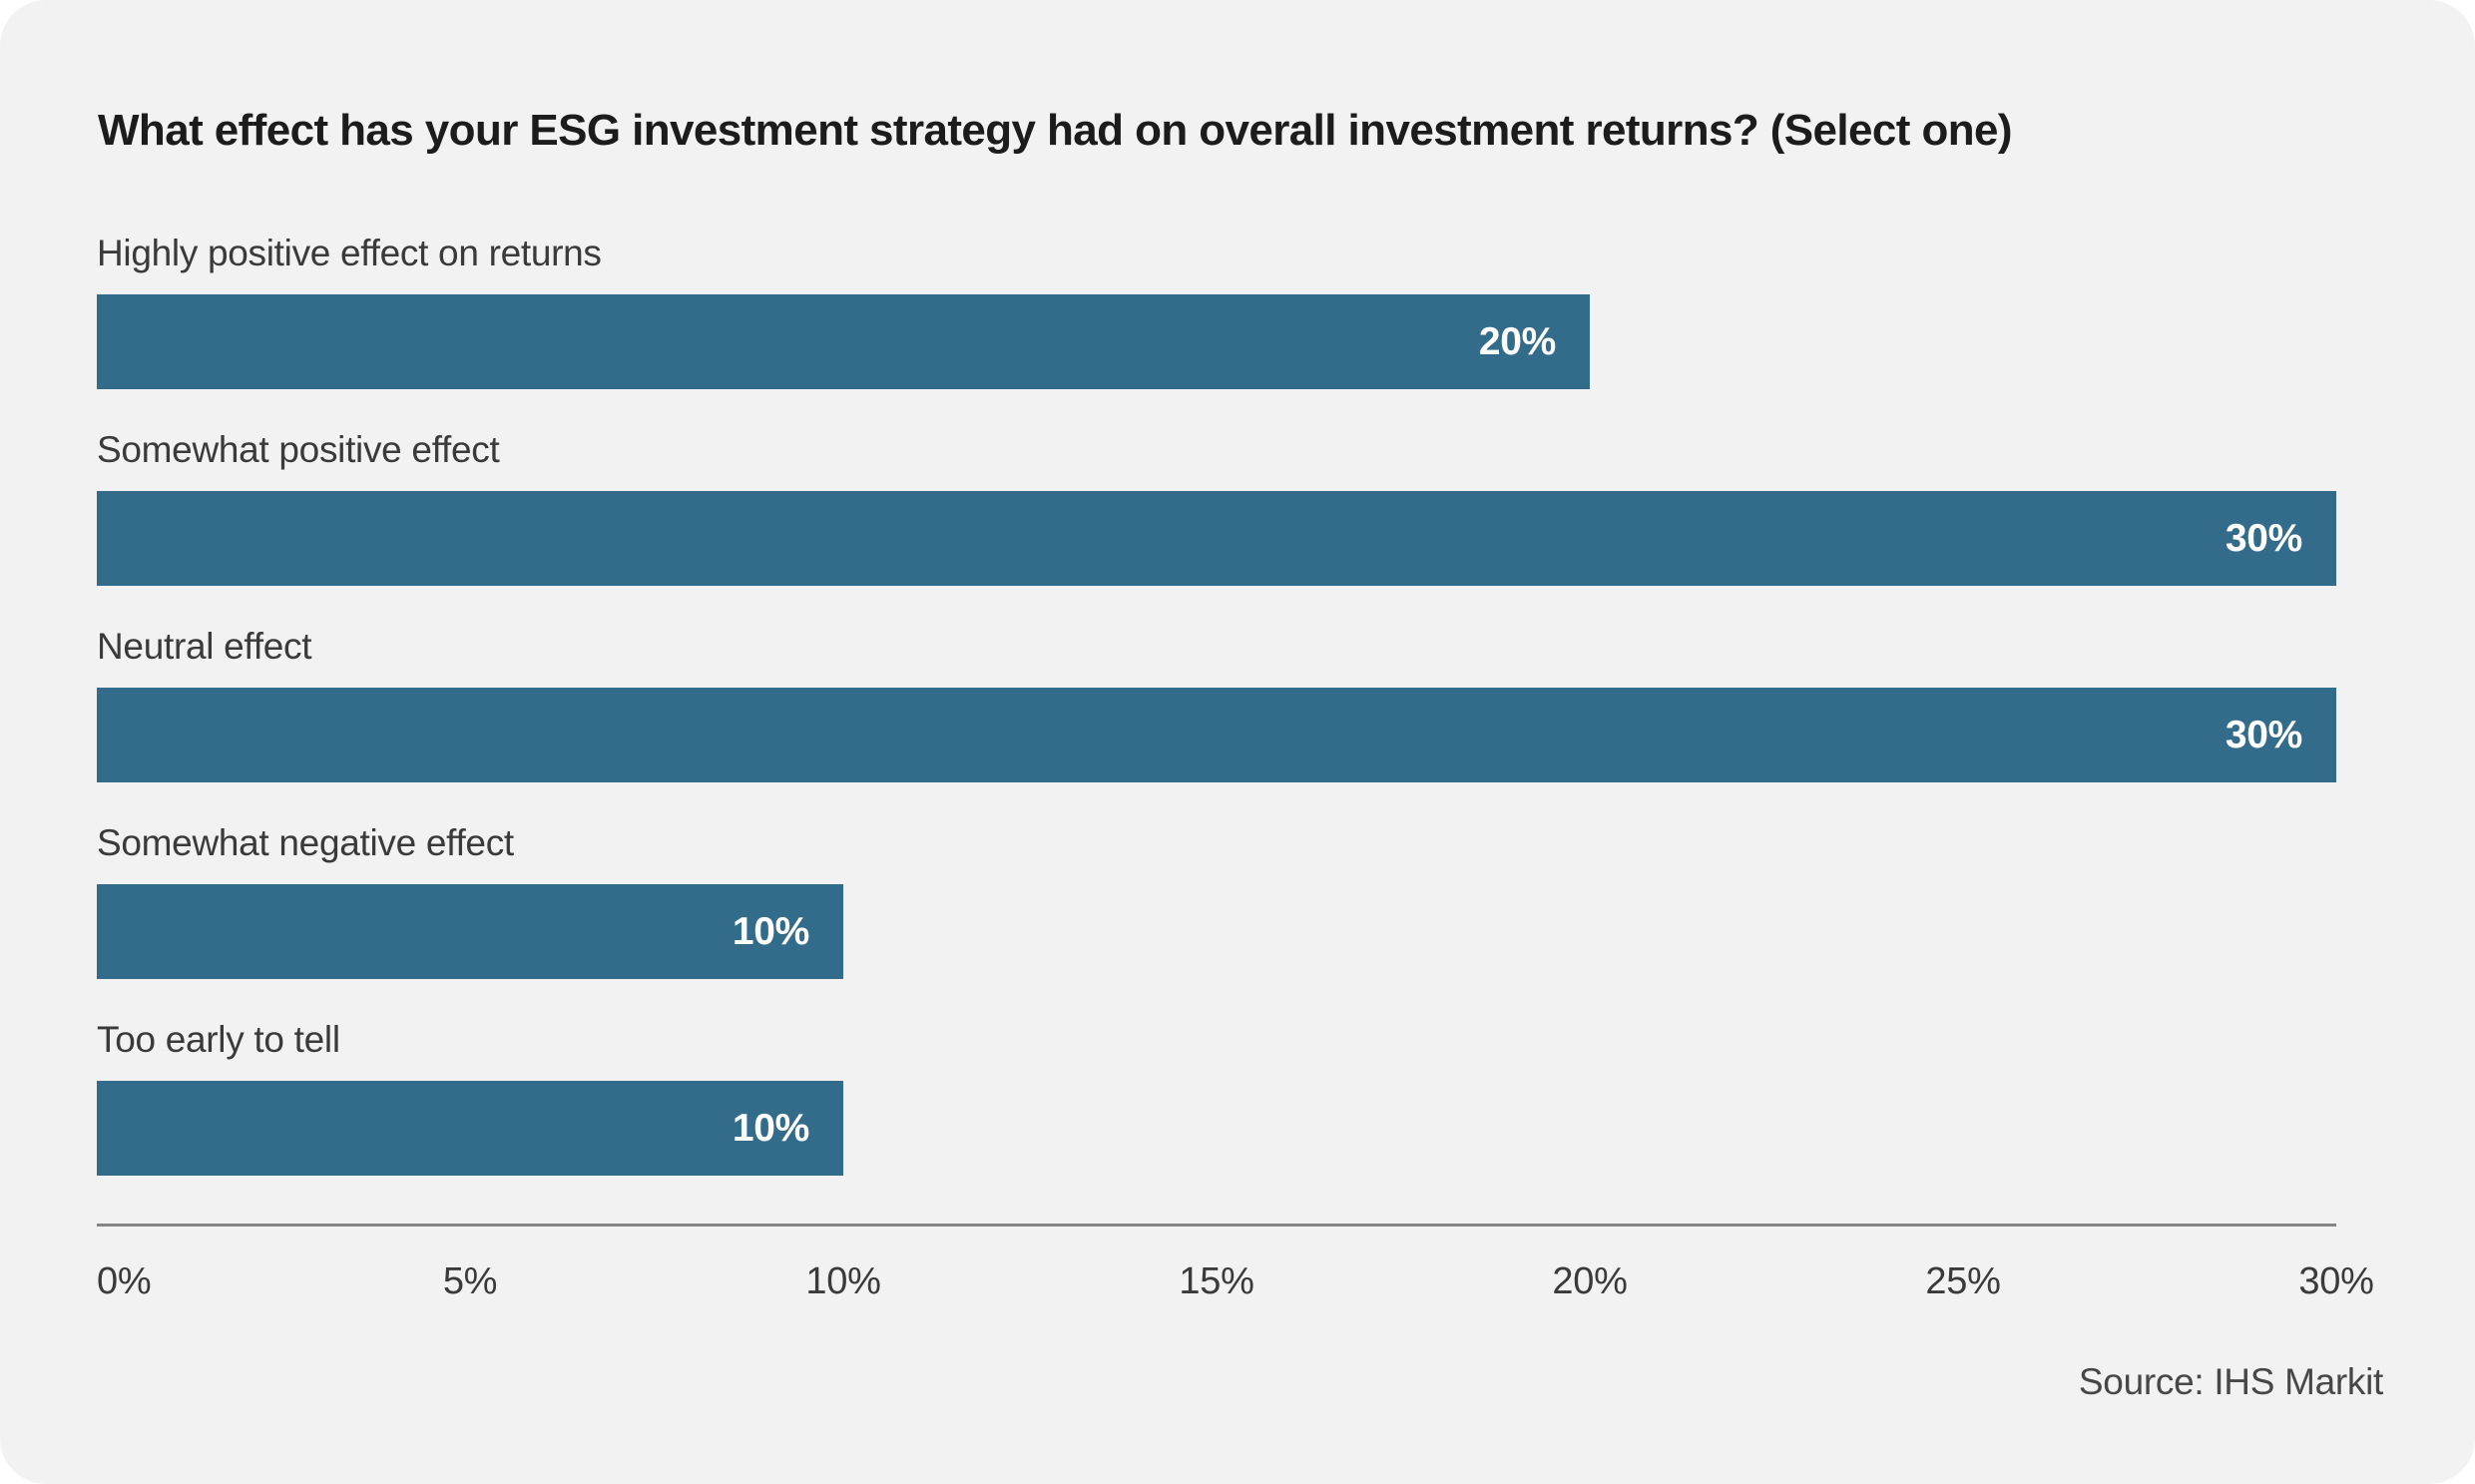  Describe the element at coordinates (1216, 899) in the screenshot. I see `bar-row: Somewhat negative effect 10%` at that location.